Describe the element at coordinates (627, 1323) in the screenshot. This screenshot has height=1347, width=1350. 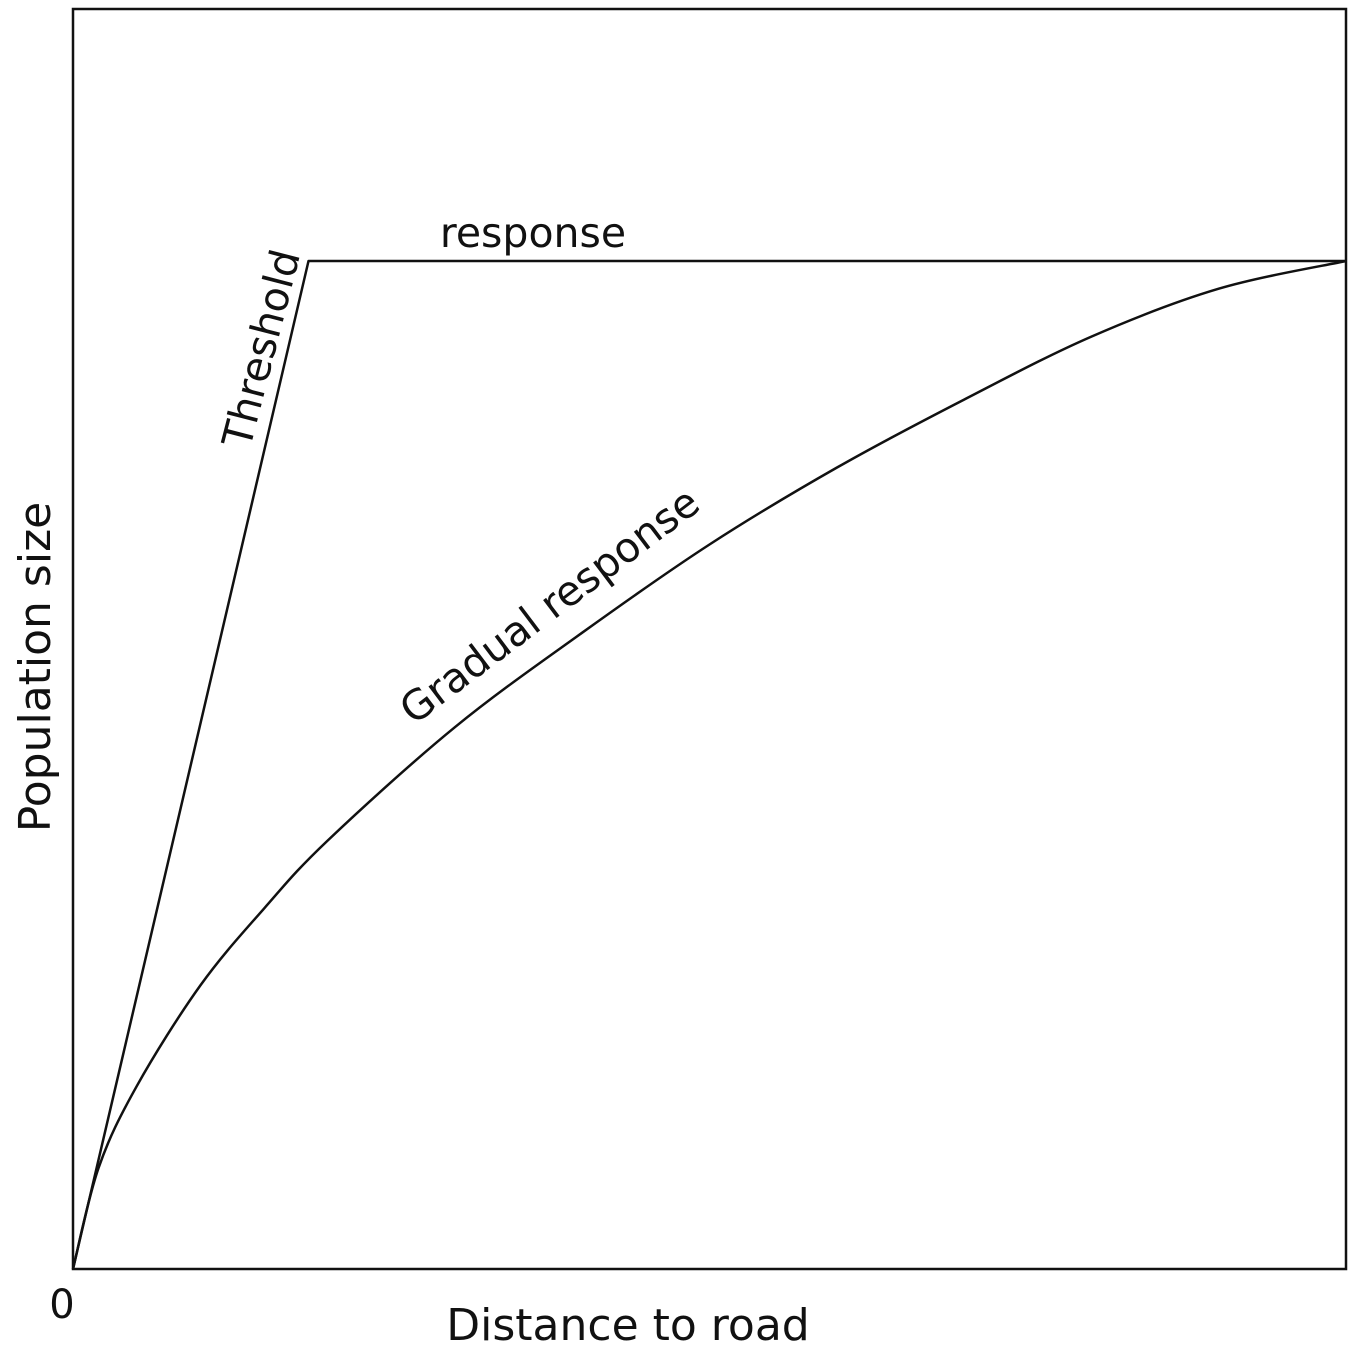
I see `x-axis-label: Distance to road` at that location.